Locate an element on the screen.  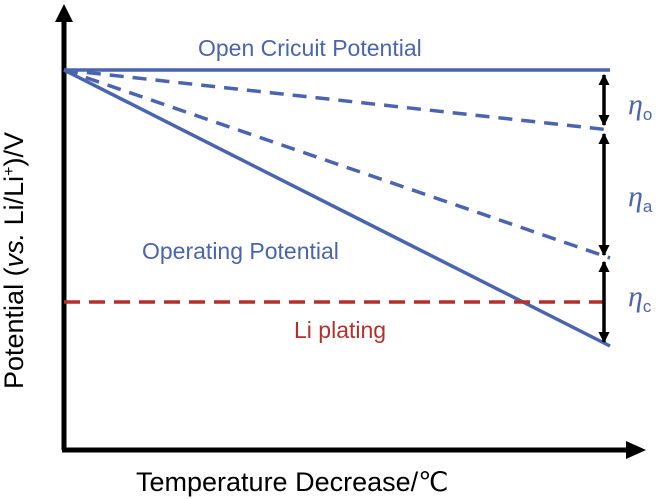
y-axis-label: Potential (vs. Li/Li+)/V is located at coordinates (14, 260).